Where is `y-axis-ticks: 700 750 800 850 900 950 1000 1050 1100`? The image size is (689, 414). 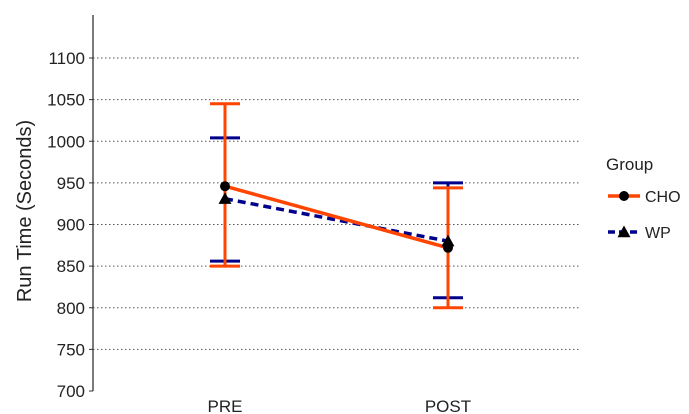 y-axis-ticks: 700 750 800 850 900 950 1000 1050 1100 is located at coordinates (70, 225).